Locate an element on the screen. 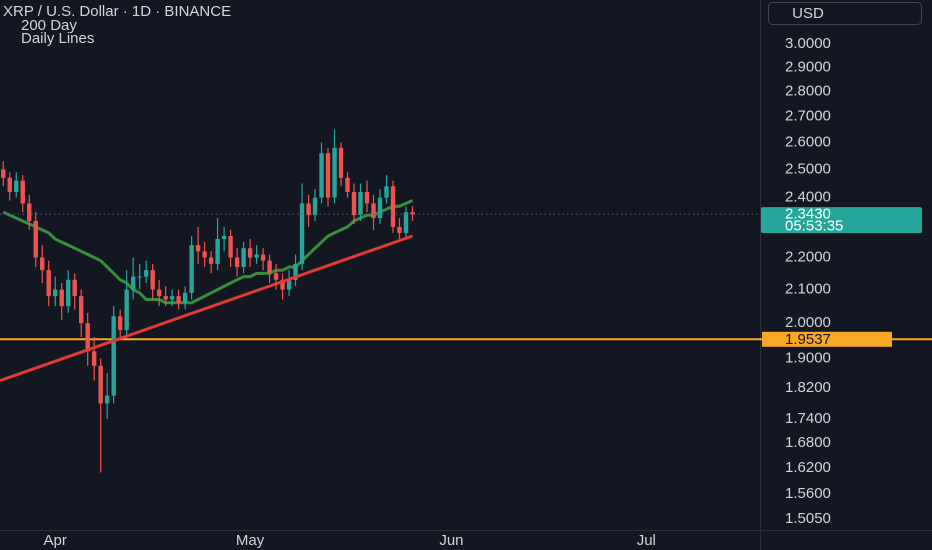 The height and width of the screenshot is (550, 932). y-tick-label: 2.9000 is located at coordinates (808, 66).